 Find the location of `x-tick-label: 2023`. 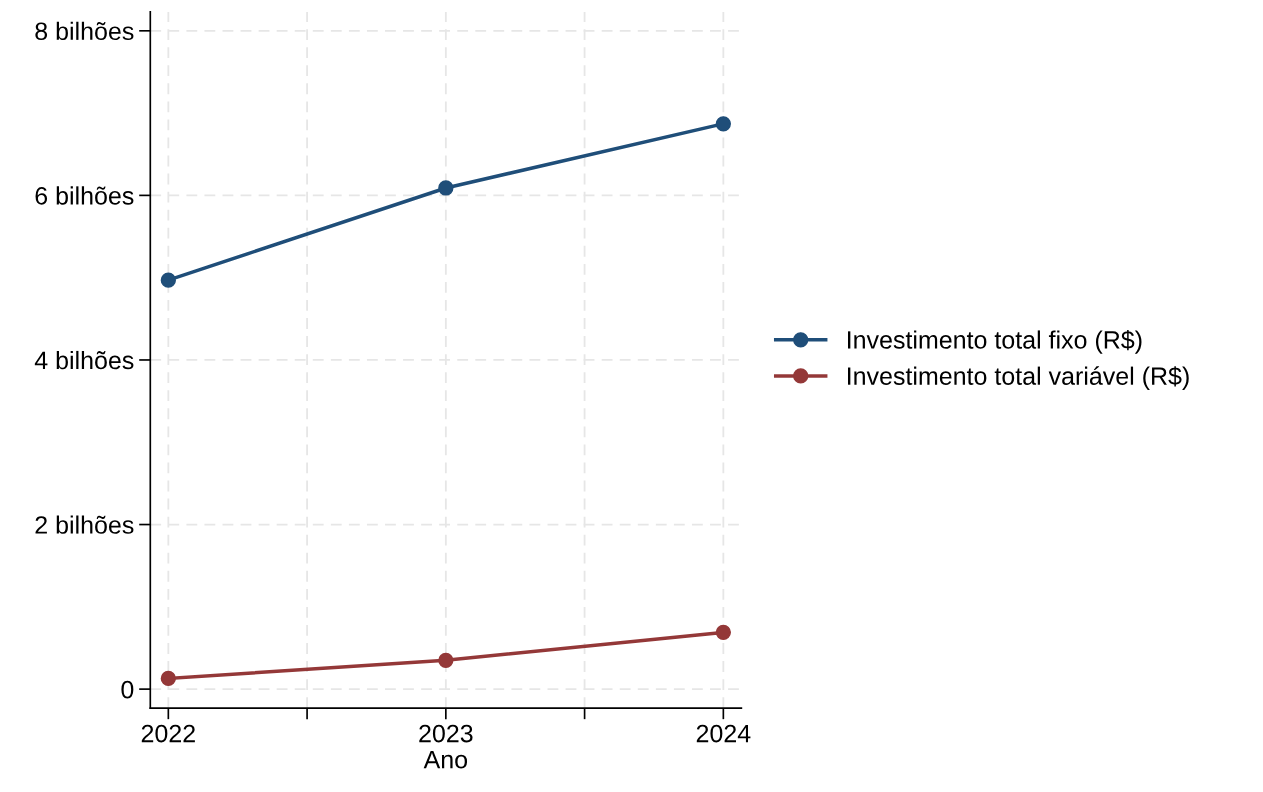

x-tick-label: 2023 is located at coordinates (446, 733).